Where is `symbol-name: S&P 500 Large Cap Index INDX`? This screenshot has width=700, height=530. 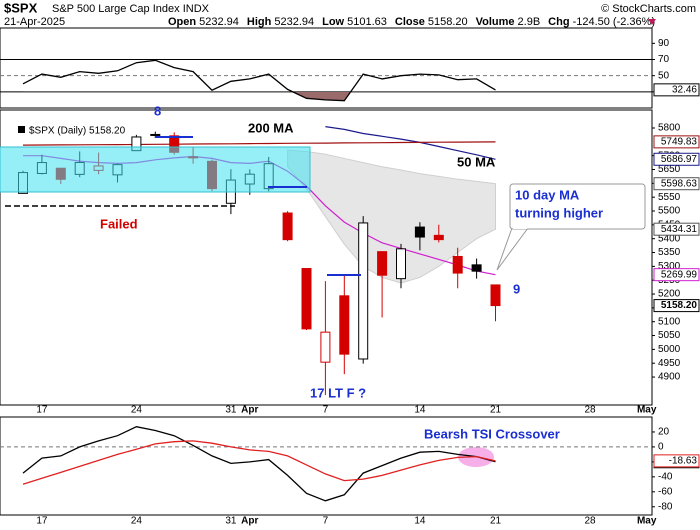 symbol-name: S&P 500 Large Cap Index INDX is located at coordinates (131, 9).